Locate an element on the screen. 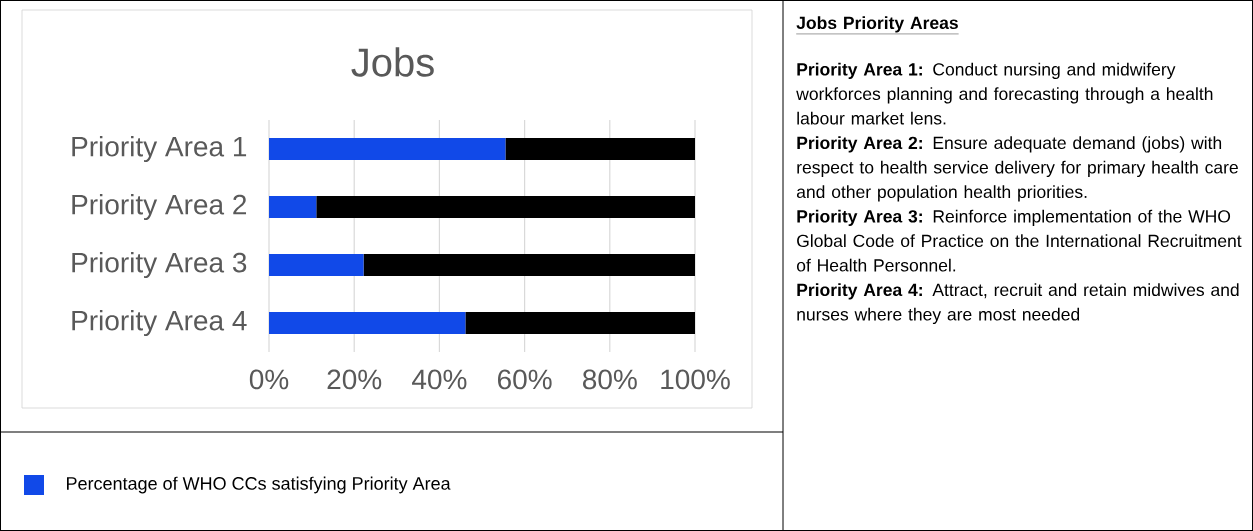 This screenshot has height=531, width=1253. text: Priority Area 3: Reinforce implementation of the WHO Global Code of Practice on the International Recruitment of Health Personnel. is located at coordinates (1019, 240).